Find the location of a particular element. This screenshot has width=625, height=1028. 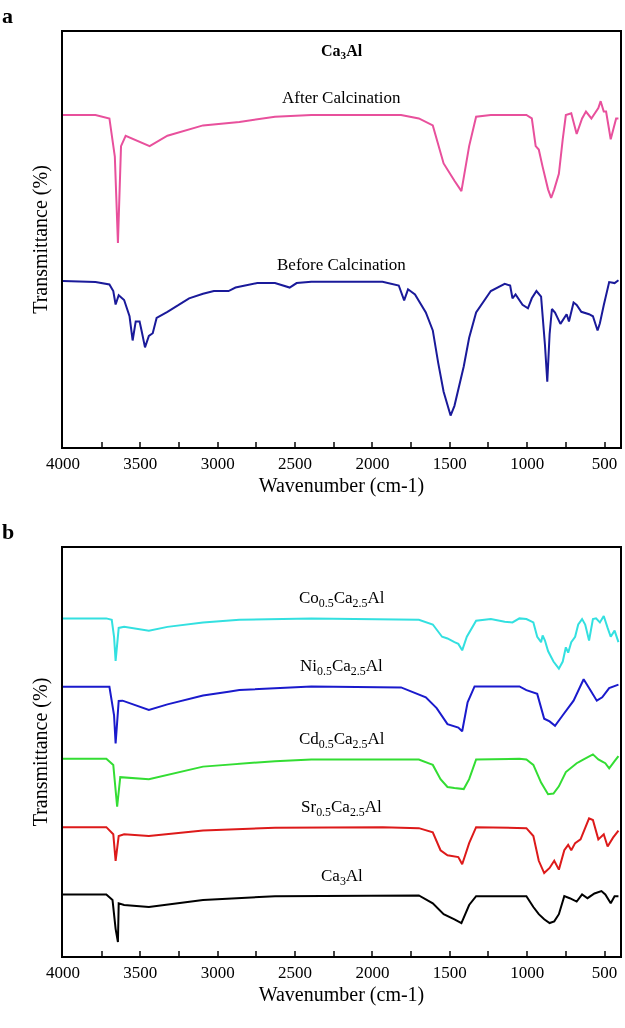

series-label: After Calcination is located at coordinates (341, 97).